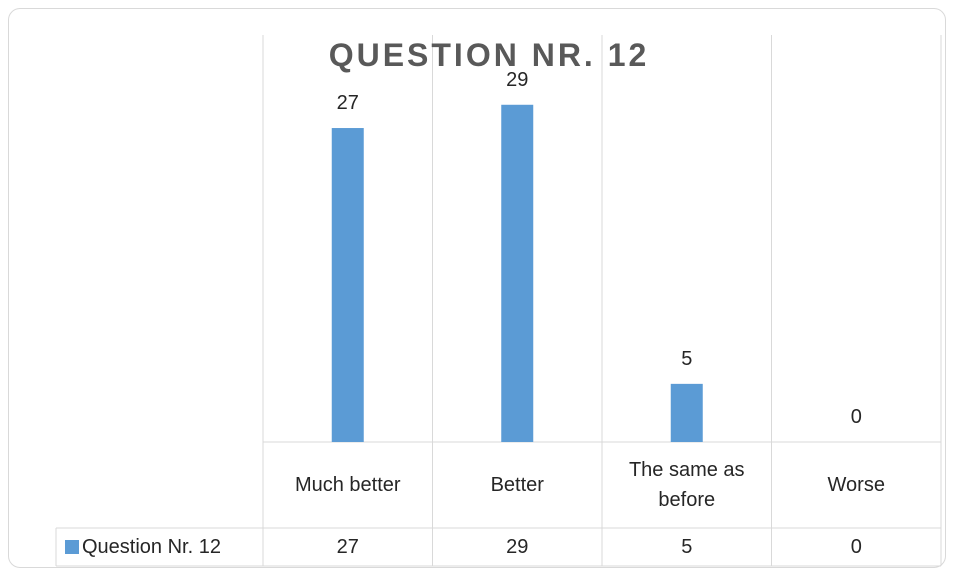  What do you see at coordinates (517, 485) in the screenshot?
I see `x-tick-label: Better` at bounding box center [517, 485].